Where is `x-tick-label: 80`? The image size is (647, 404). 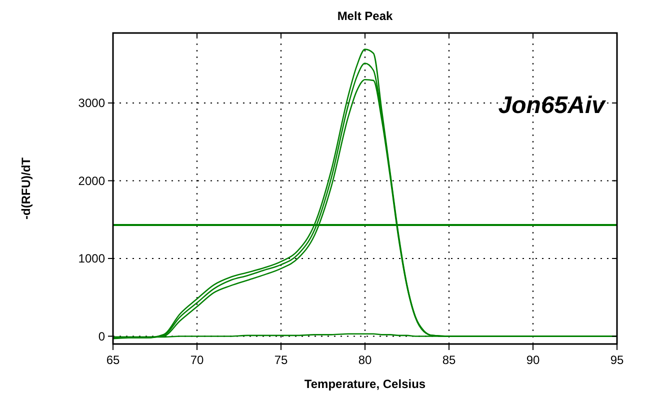 x-tick-label: 80 is located at coordinates (365, 360).